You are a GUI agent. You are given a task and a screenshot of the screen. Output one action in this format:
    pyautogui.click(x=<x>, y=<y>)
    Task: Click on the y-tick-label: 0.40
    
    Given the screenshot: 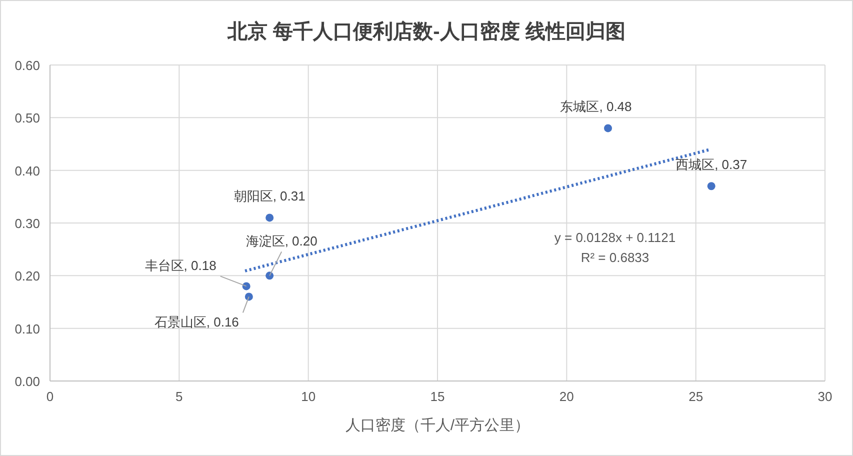 What is the action you would take?
    pyautogui.click(x=27, y=170)
    